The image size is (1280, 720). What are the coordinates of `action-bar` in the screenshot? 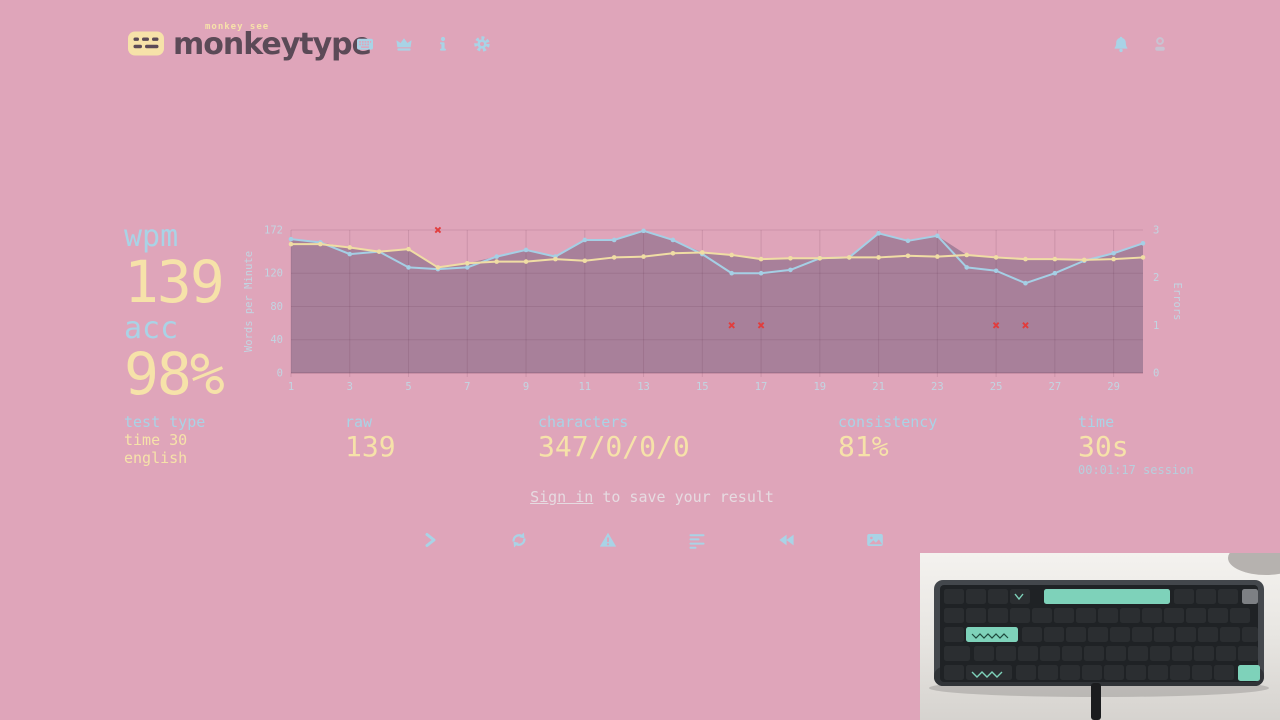 It's located at (652, 540).